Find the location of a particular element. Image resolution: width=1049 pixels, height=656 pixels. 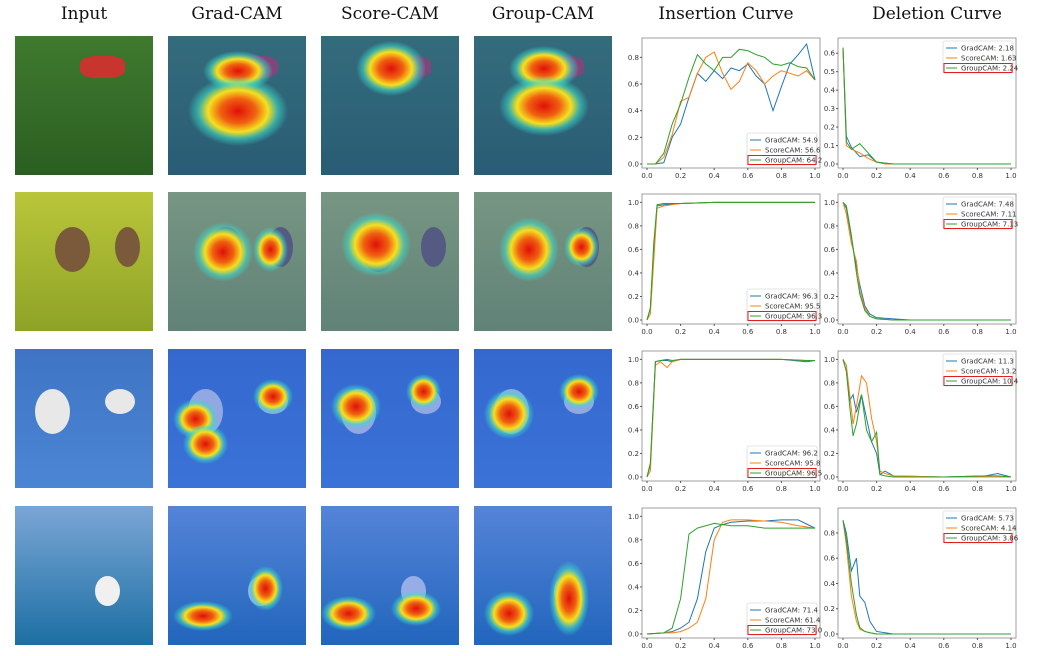

legend-label-groupcam: GroupCAM: 10.4 is located at coordinates (990, 382).